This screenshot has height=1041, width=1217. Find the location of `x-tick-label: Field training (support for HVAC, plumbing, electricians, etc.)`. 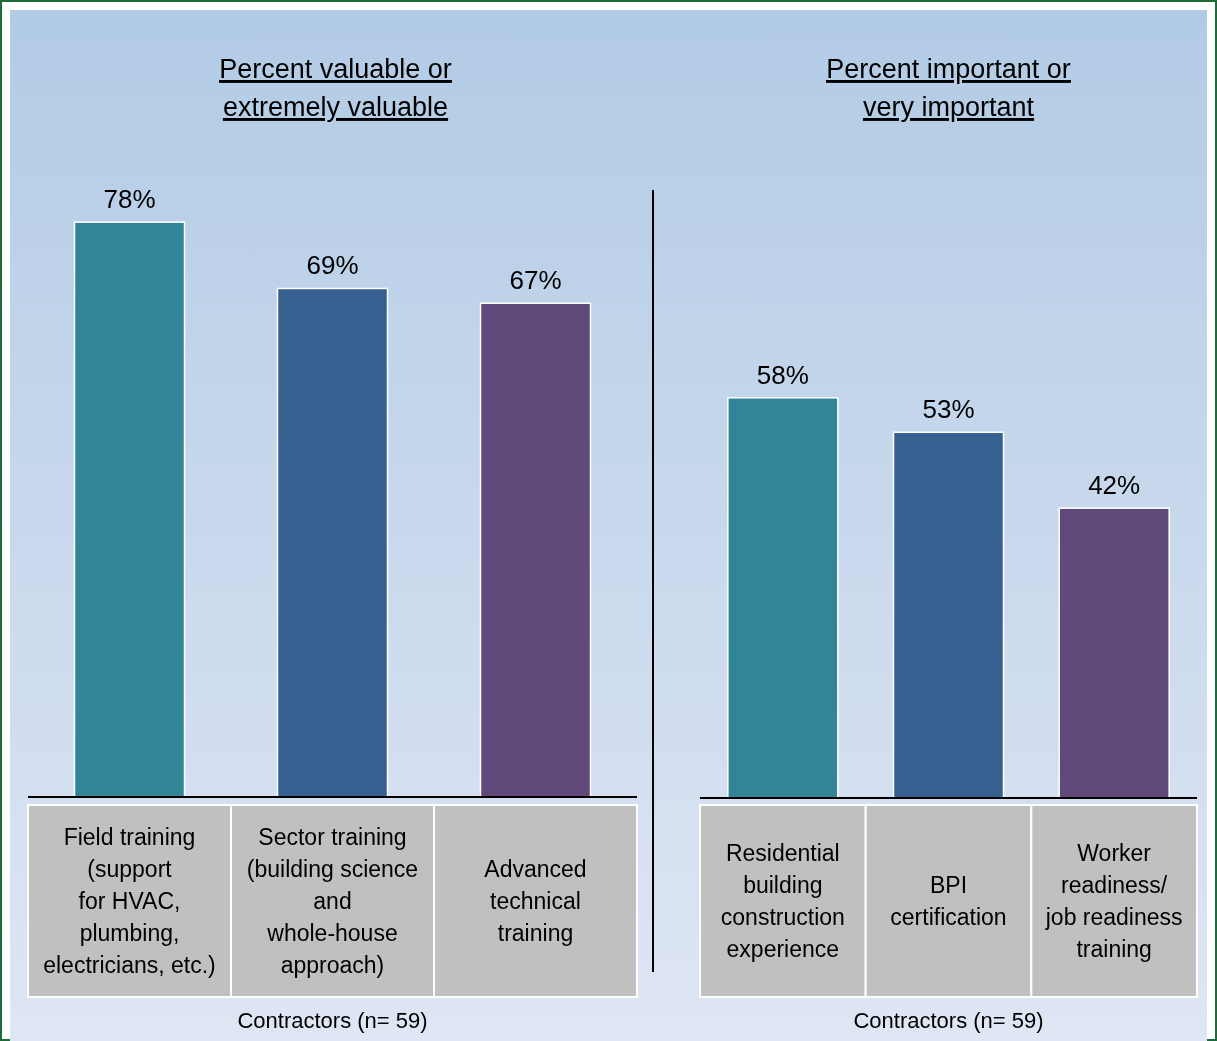

x-tick-label: Field training (support for HVAC, plumbing, electricians, etc.) is located at coordinates (129, 901).